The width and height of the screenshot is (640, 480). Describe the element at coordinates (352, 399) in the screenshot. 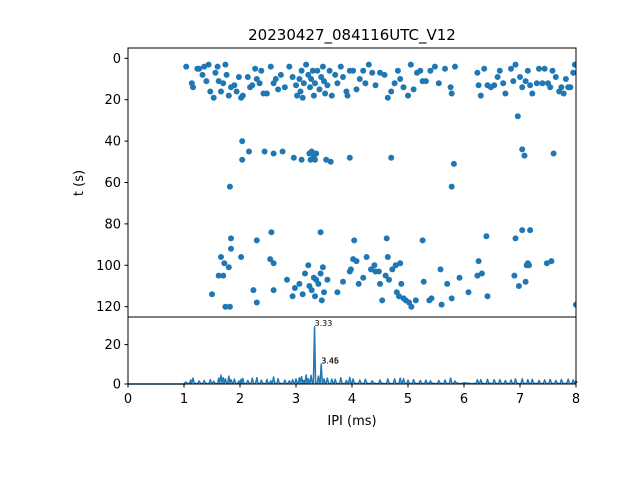

I see `histogram-x-tick-label: 4` at that location.